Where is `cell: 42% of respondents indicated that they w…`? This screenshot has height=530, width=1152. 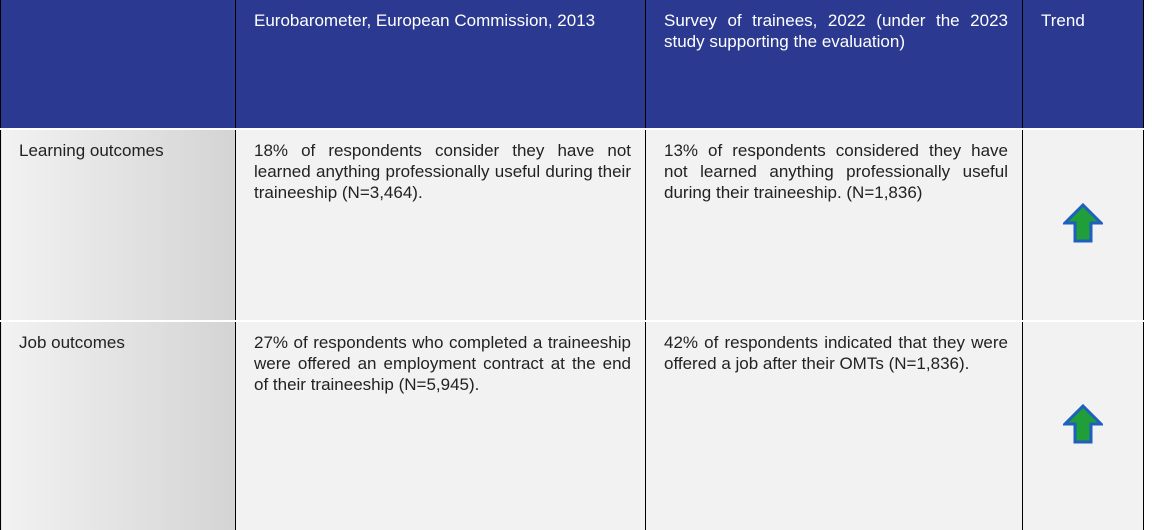
cell: 42% of respondents indicated that they w… is located at coordinates (834, 425).